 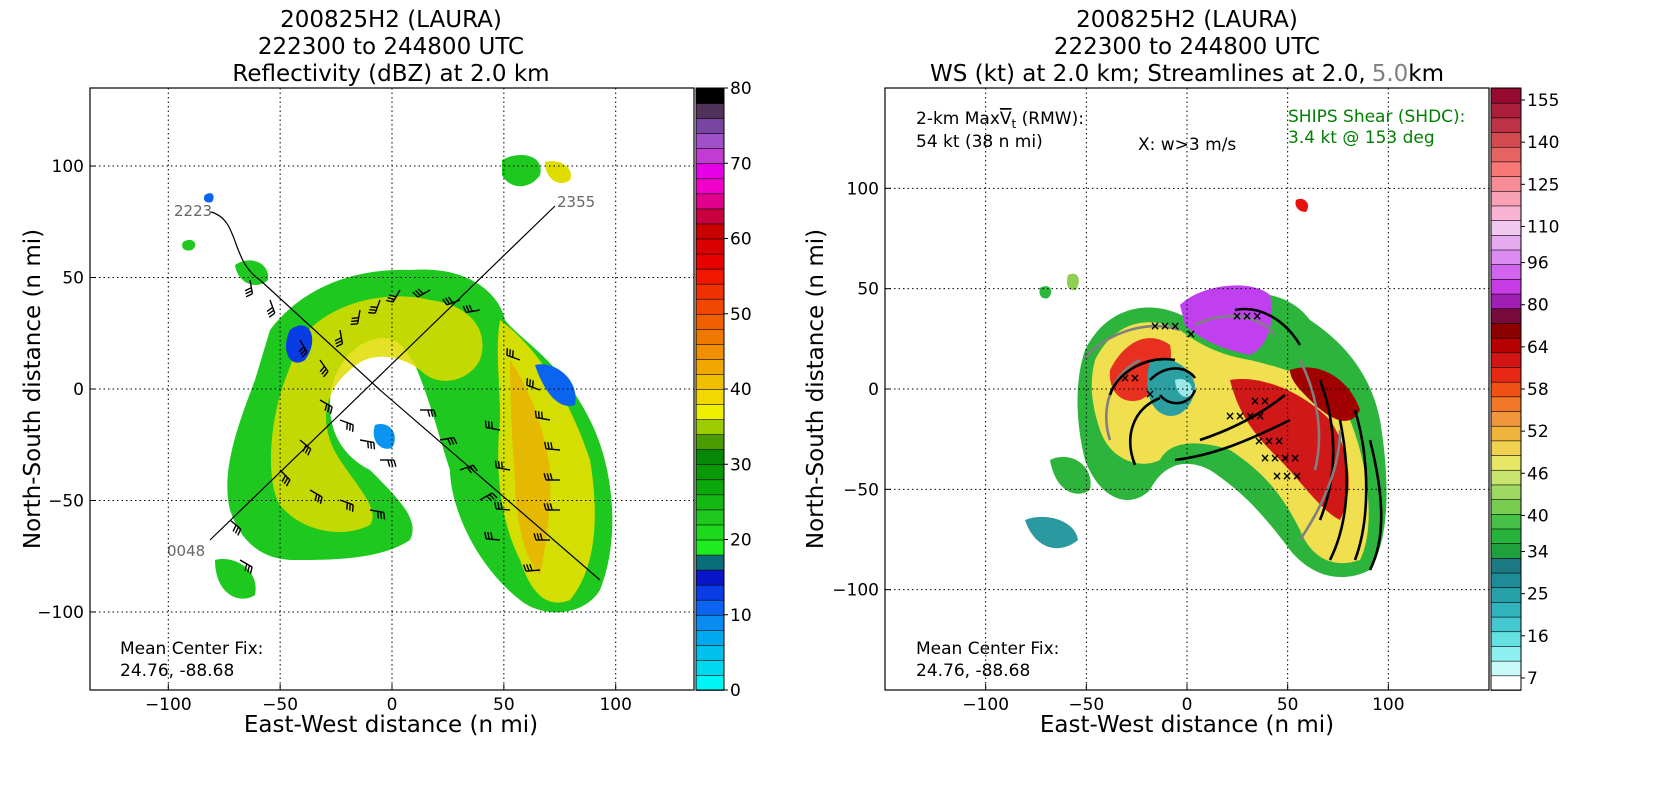 I want to click on windspeed-colorbar-label: 58, so click(x=1538, y=390).